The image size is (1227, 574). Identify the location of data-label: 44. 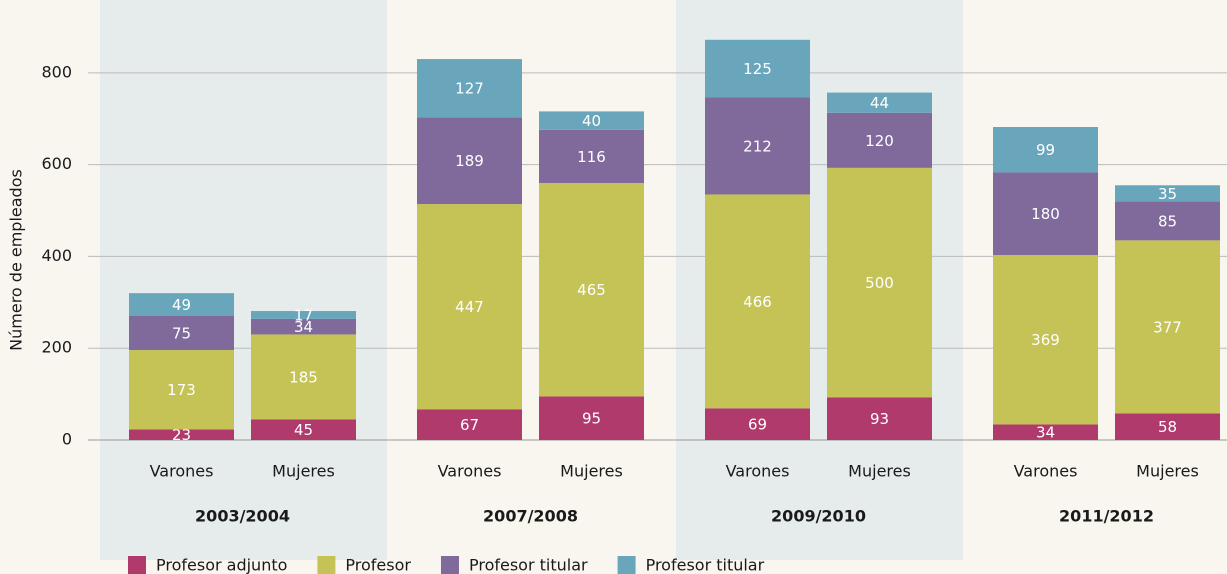
(879, 103).